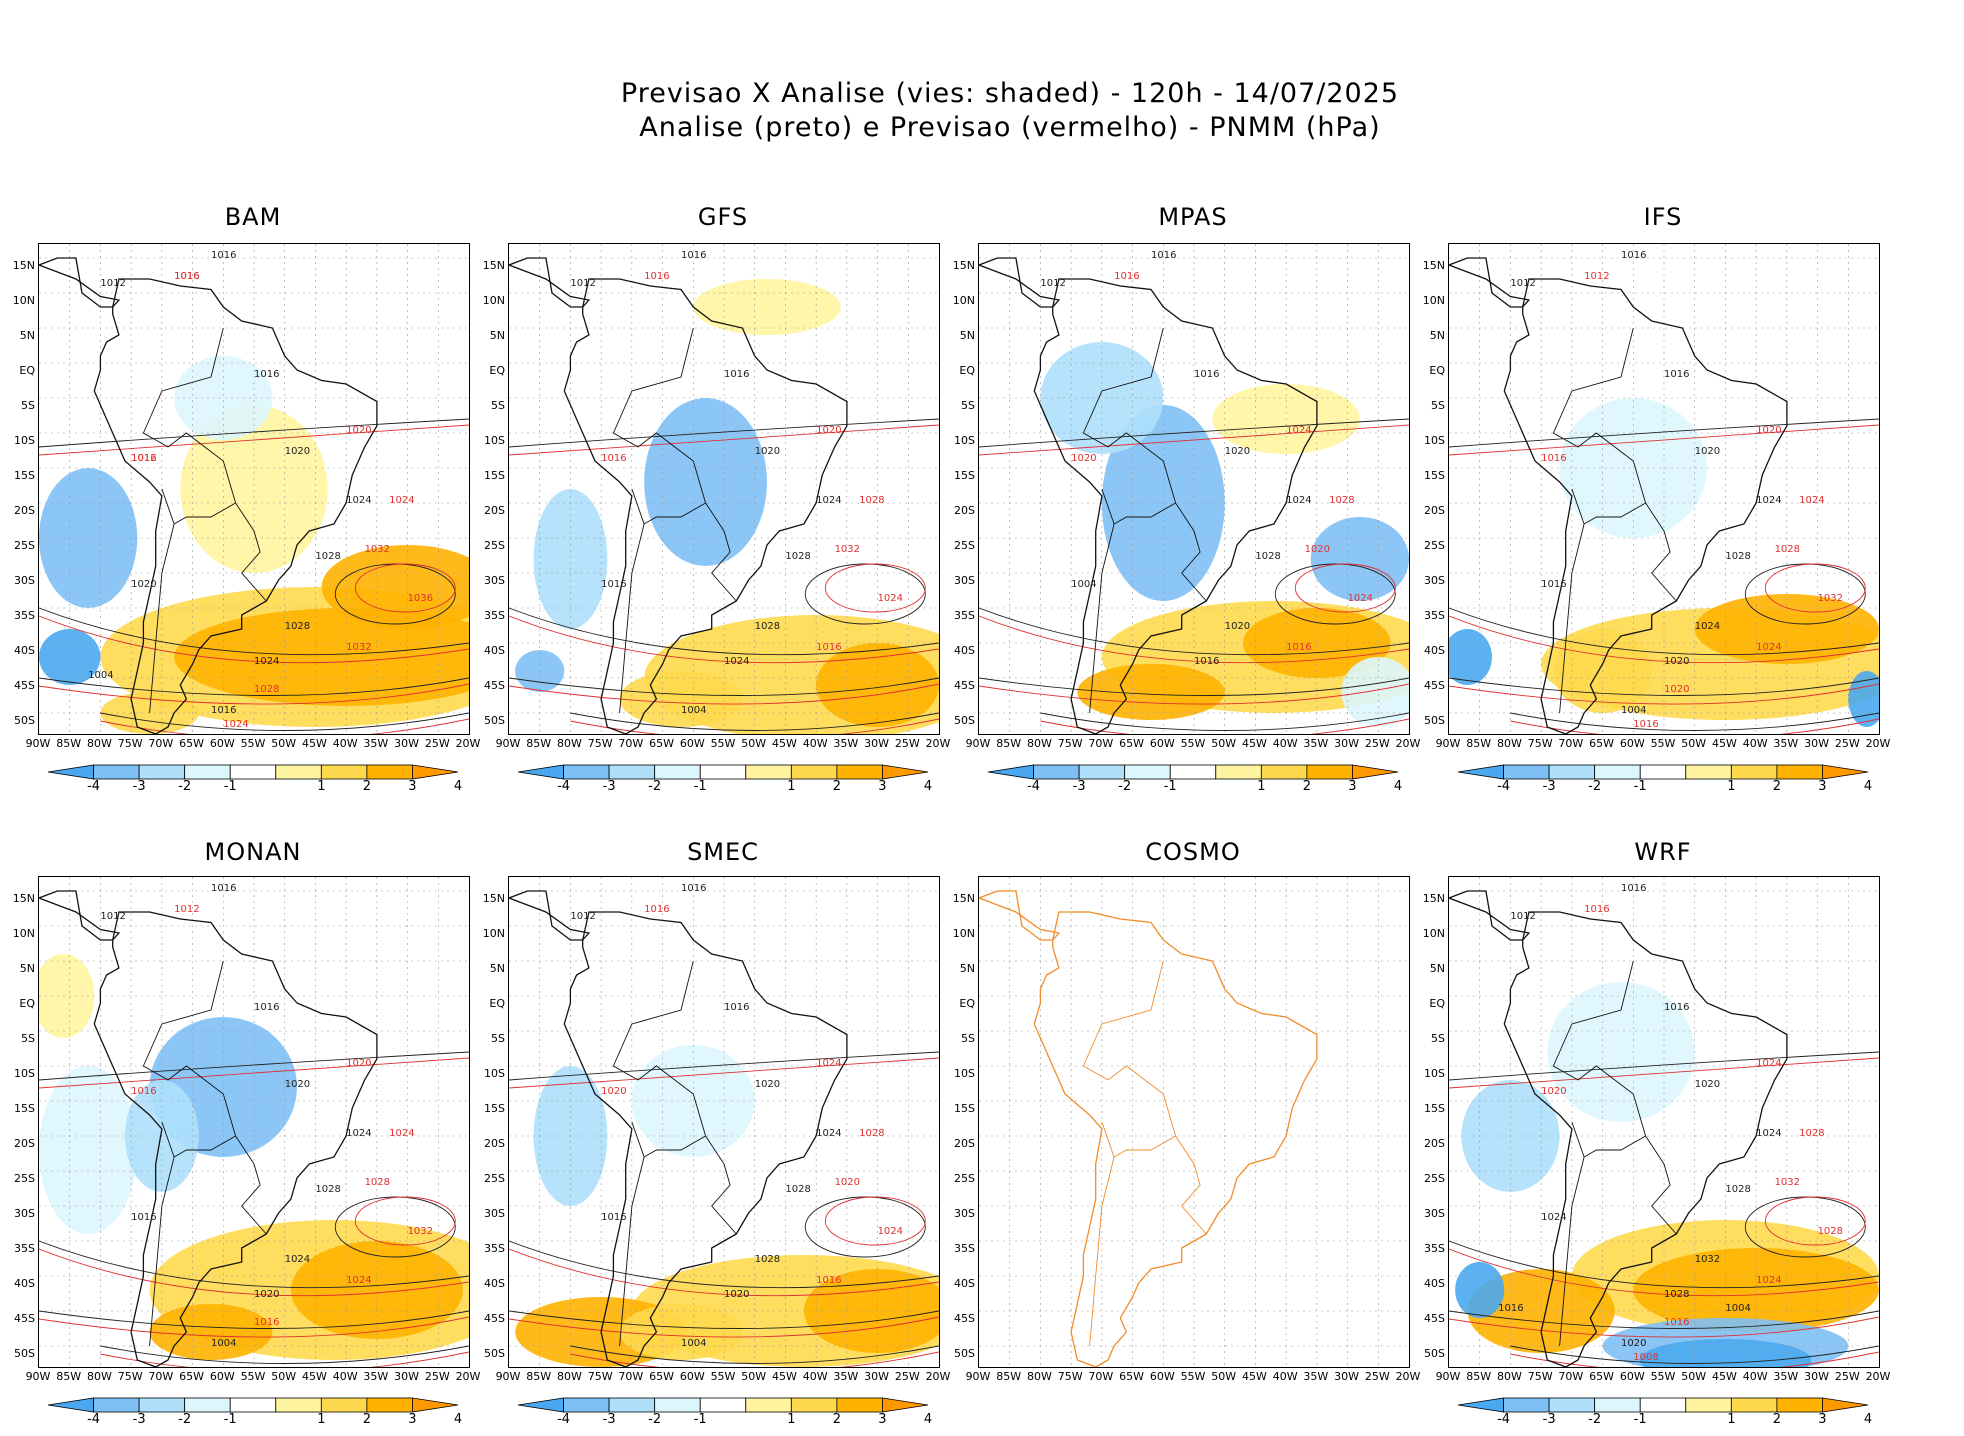 The height and width of the screenshot is (1436, 1964). I want to click on lat-tick-label: 15S, so click(24, 1108).